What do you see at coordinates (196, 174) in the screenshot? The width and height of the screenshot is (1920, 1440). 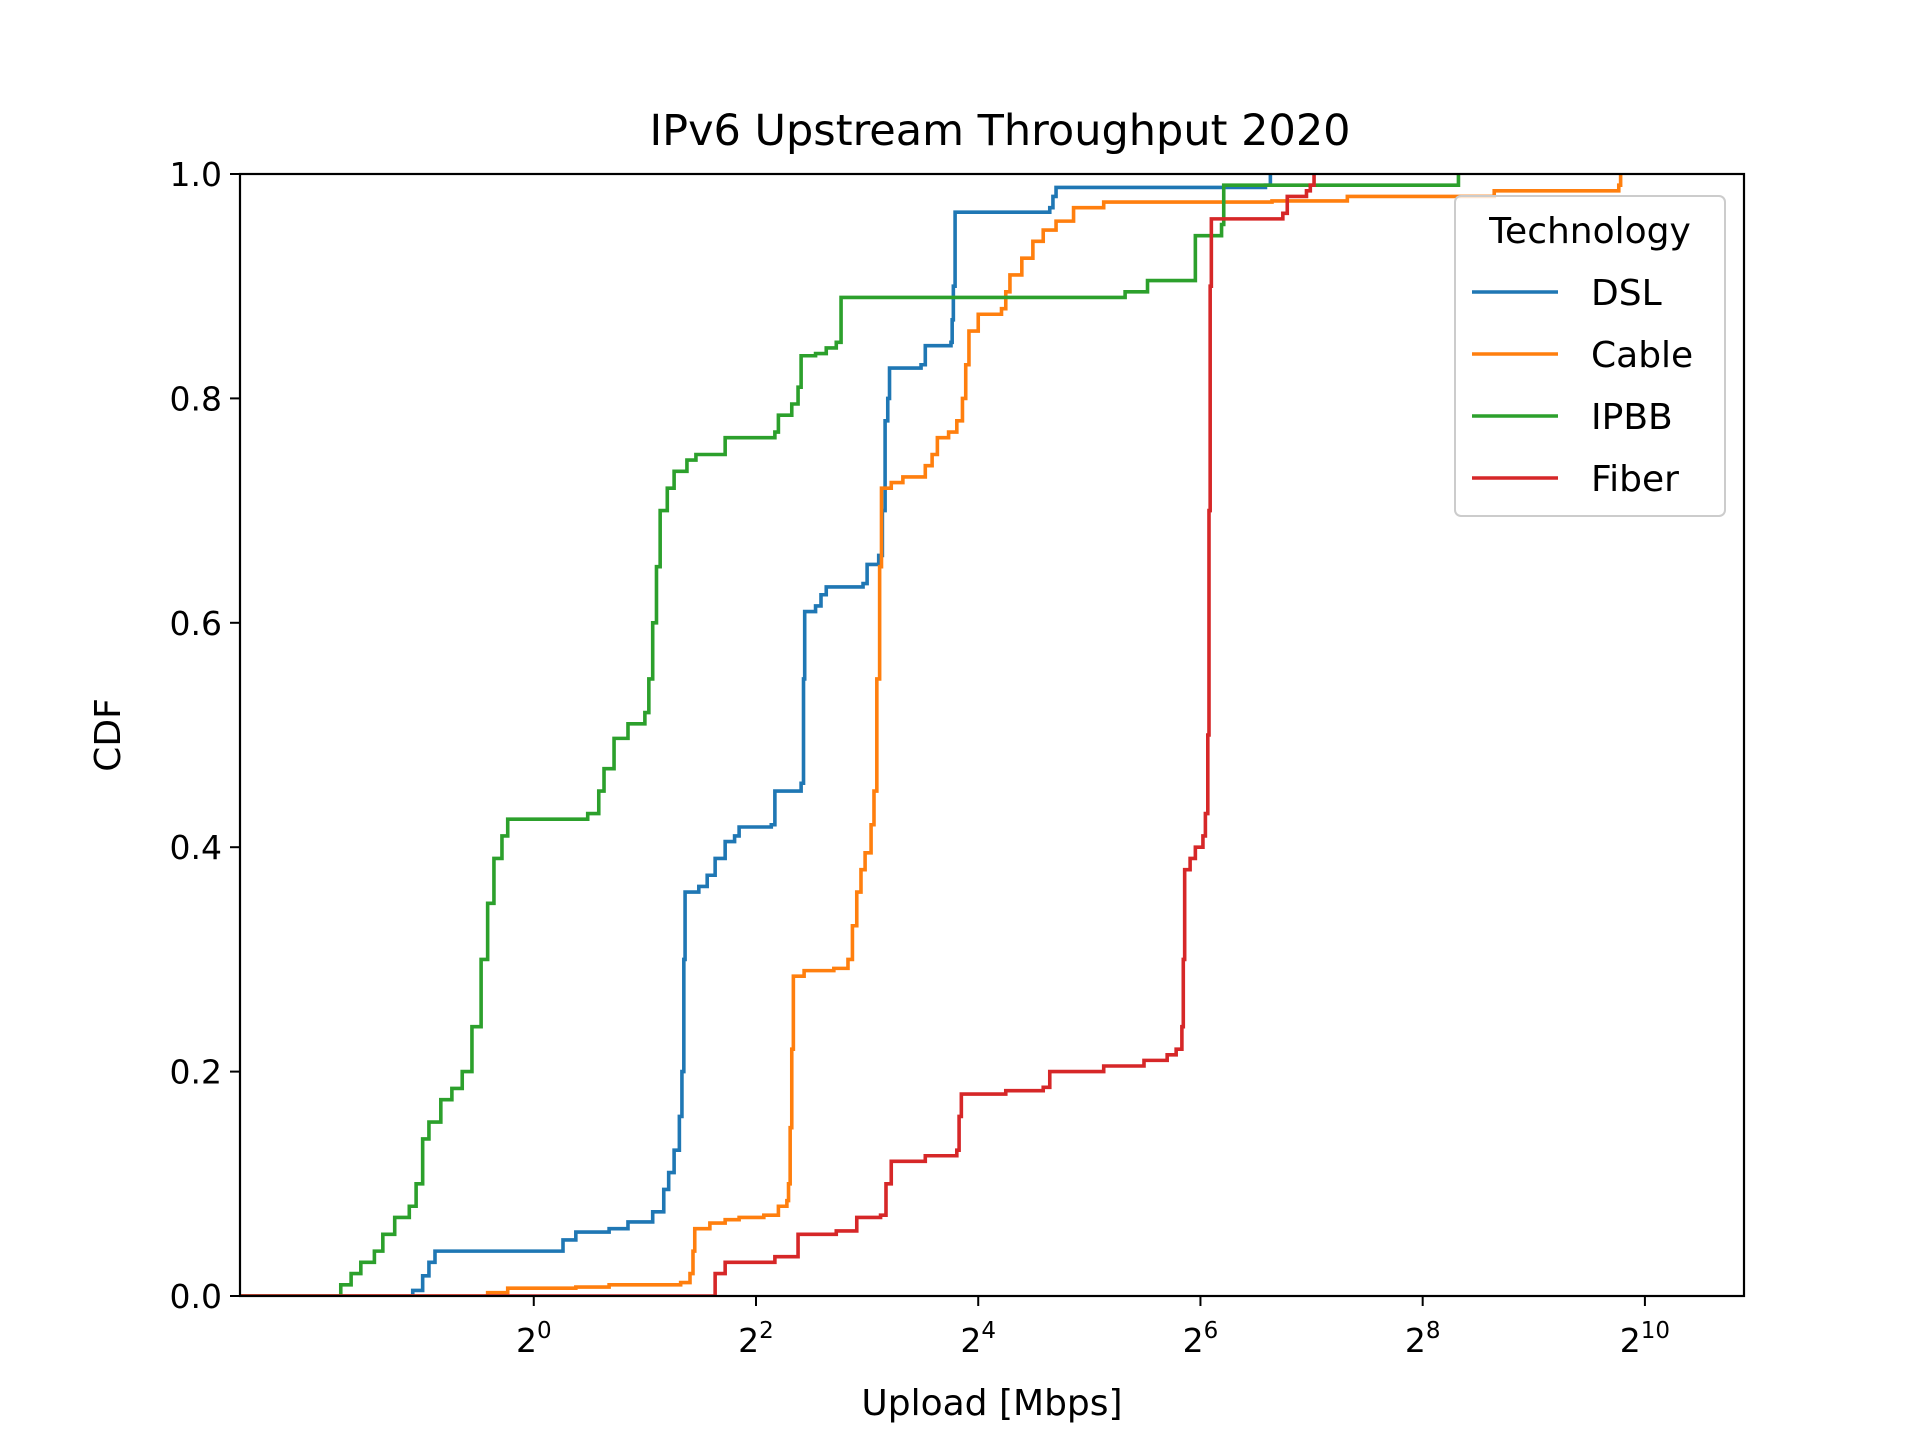 I see `y-tick-label-5: 1.0` at bounding box center [196, 174].